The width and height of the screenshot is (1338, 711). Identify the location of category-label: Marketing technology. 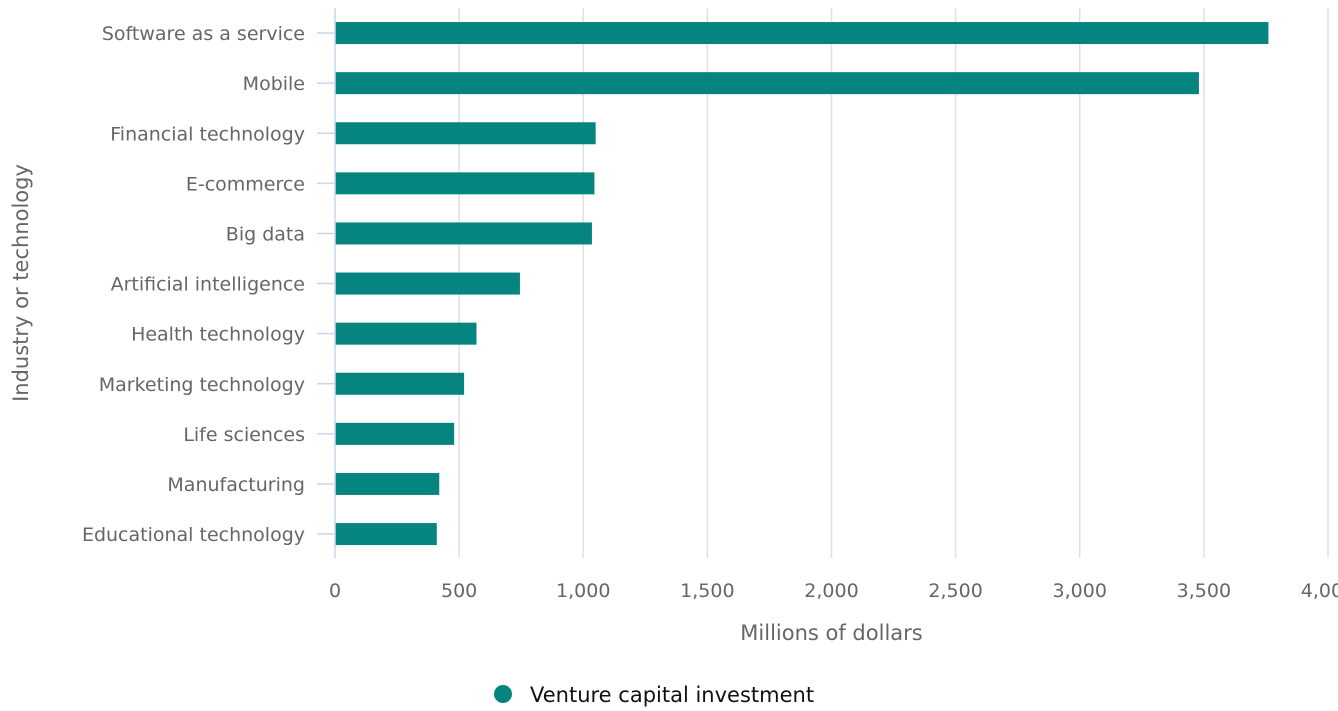
(202, 385).